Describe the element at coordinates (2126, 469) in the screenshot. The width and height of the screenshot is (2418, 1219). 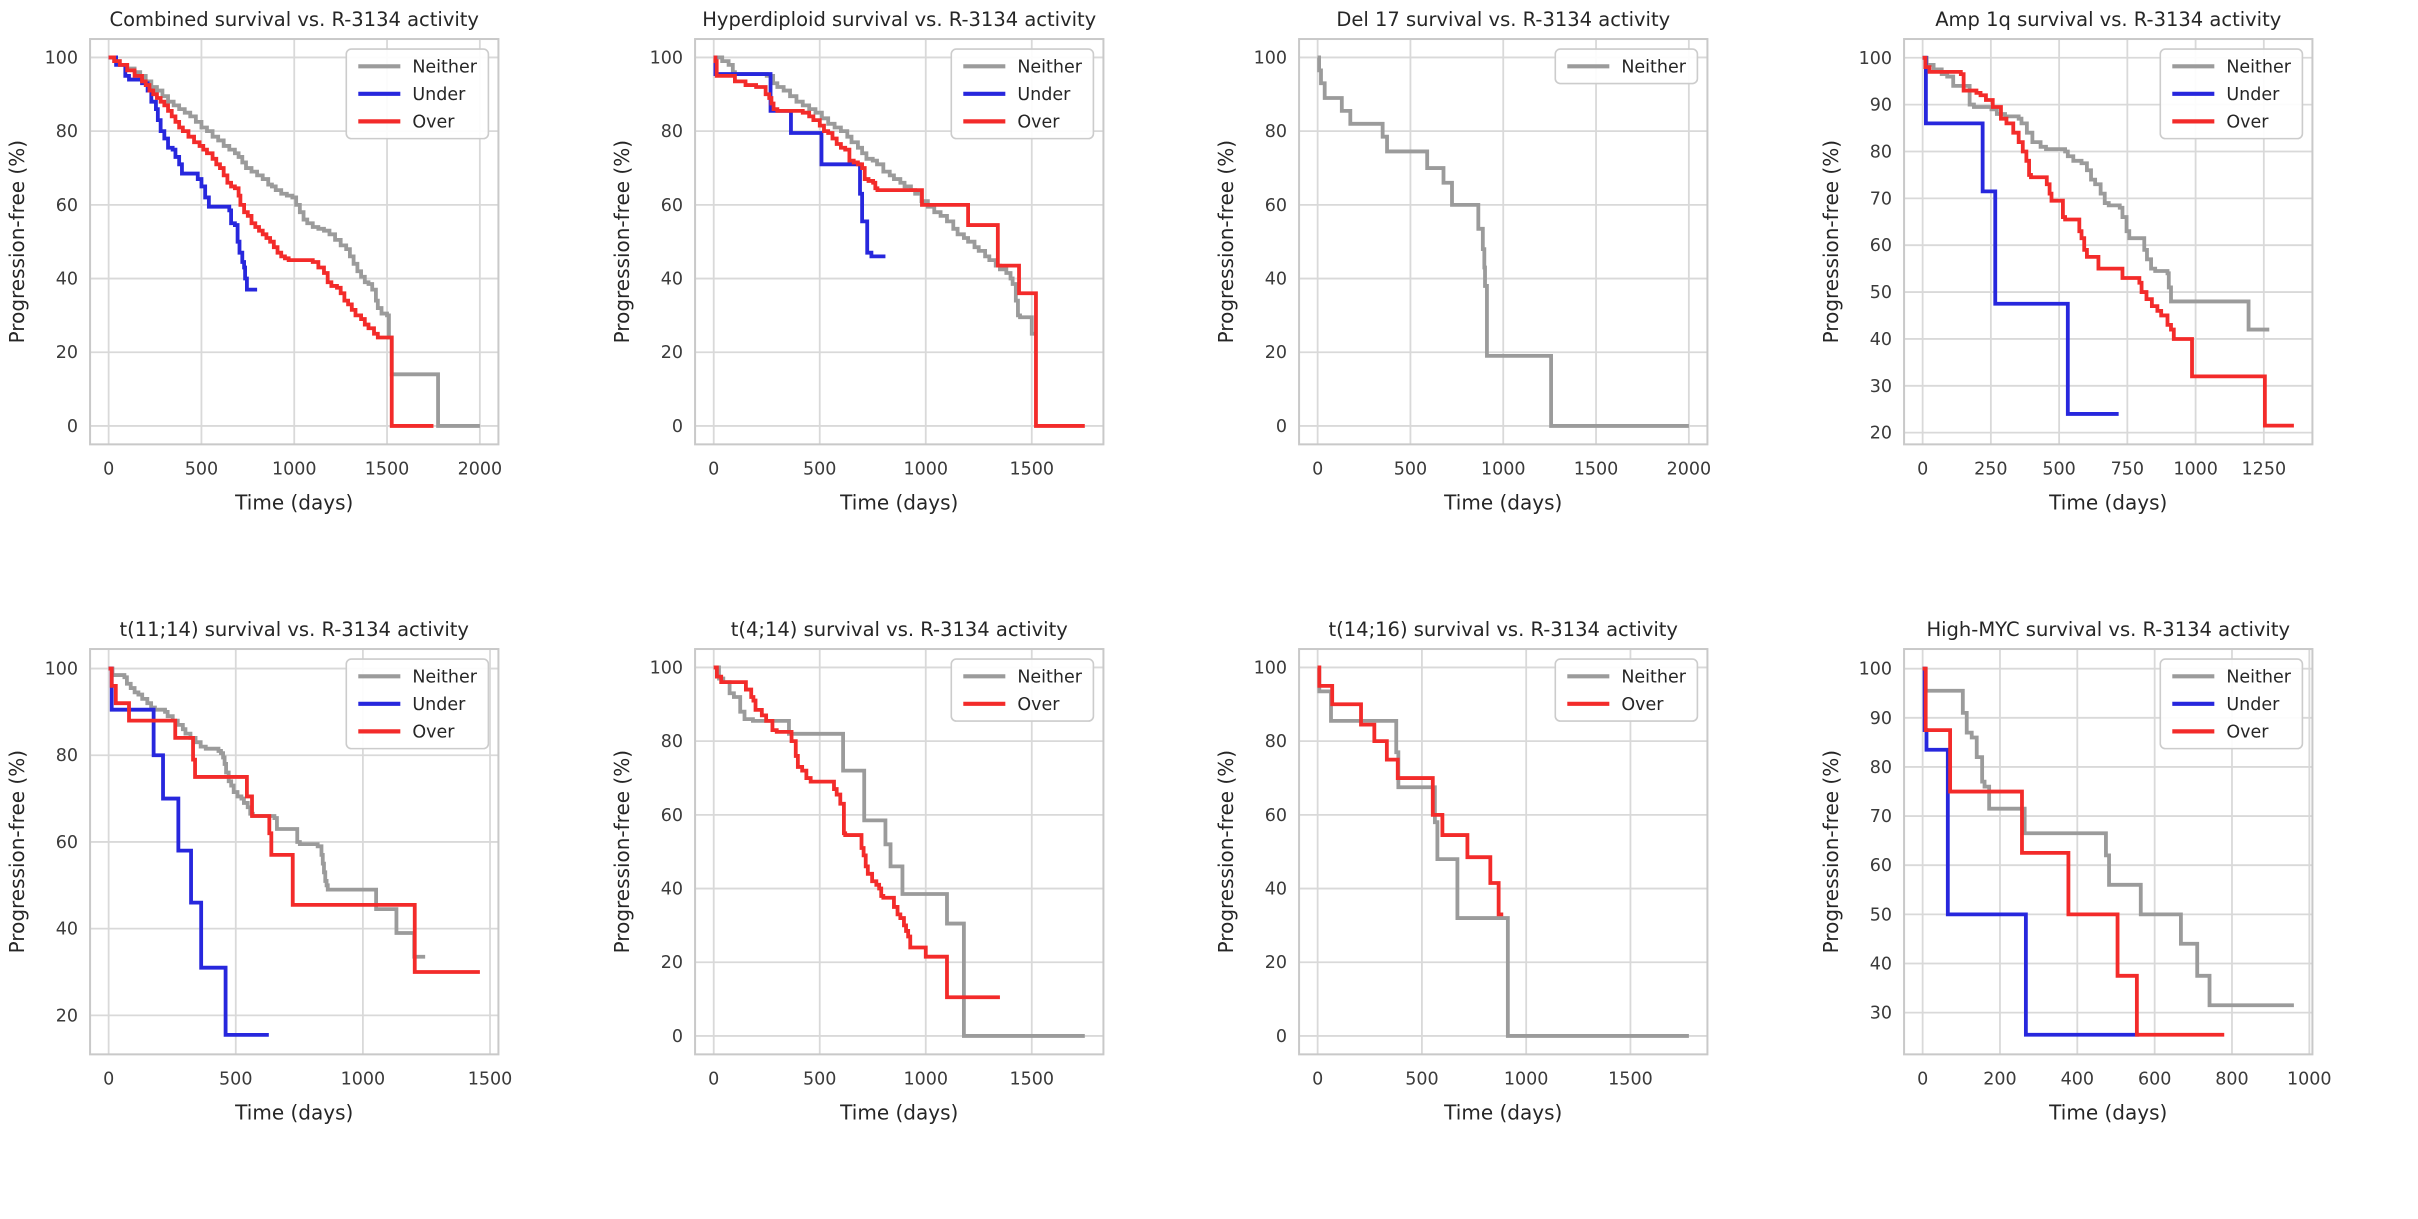
I see `x-tick-label: 750` at that location.